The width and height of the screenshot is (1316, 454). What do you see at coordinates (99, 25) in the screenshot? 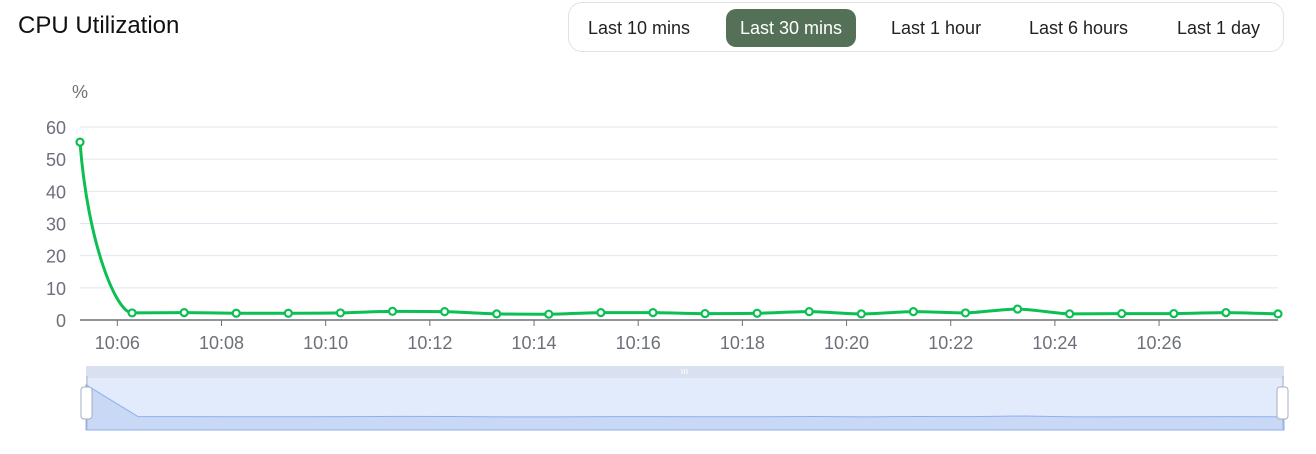
I see `chart-title: CPU Utilization` at bounding box center [99, 25].